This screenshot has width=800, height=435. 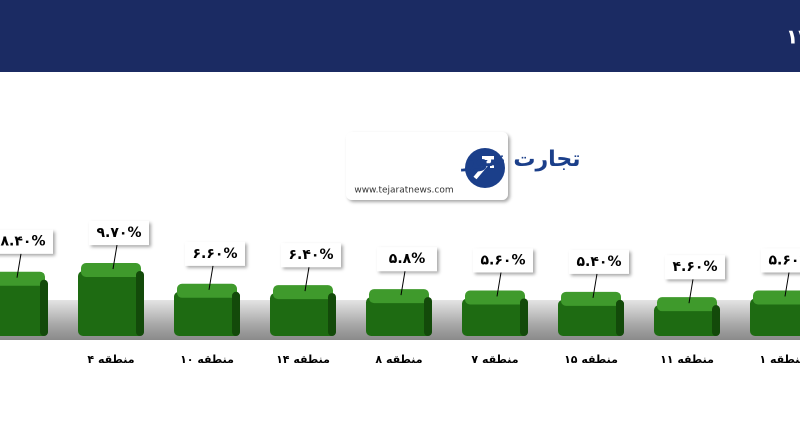 What do you see at coordinates (483, 168) in the screenshot?
I see `logo-arrow` at bounding box center [483, 168].